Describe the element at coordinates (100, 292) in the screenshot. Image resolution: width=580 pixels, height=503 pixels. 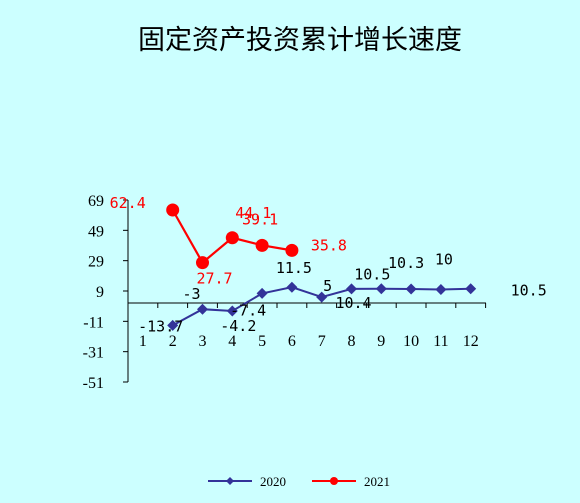
I see `y-tick-label: 9` at that location.